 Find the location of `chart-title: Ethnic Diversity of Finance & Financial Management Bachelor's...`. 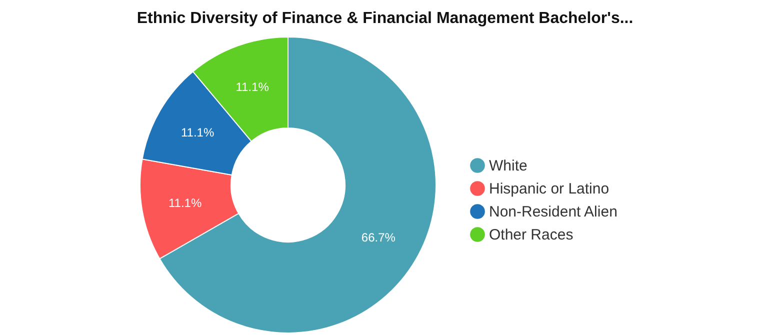

chart-title: Ethnic Diversity of Finance & Financial Management Bachelor's... is located at coordinates (385, 18).